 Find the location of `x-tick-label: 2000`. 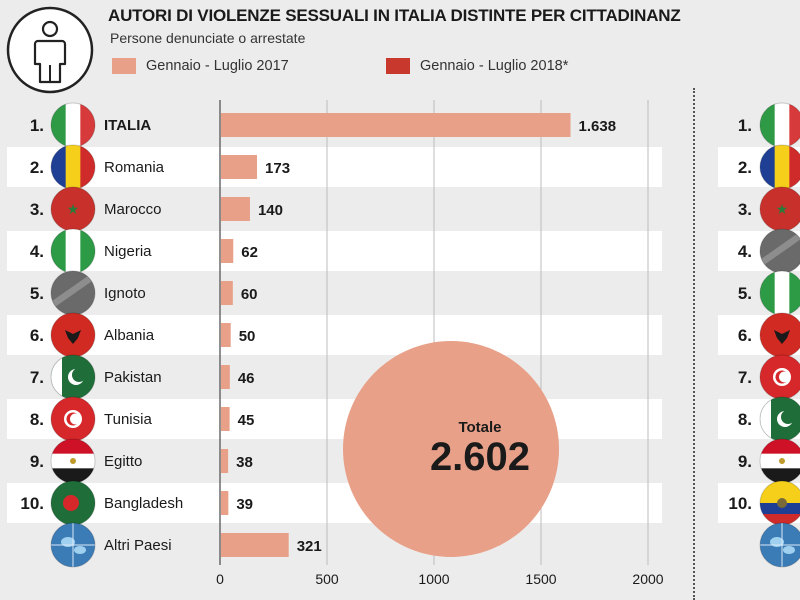

x-tick-label: 2000 is located at coordinates (647, 579).